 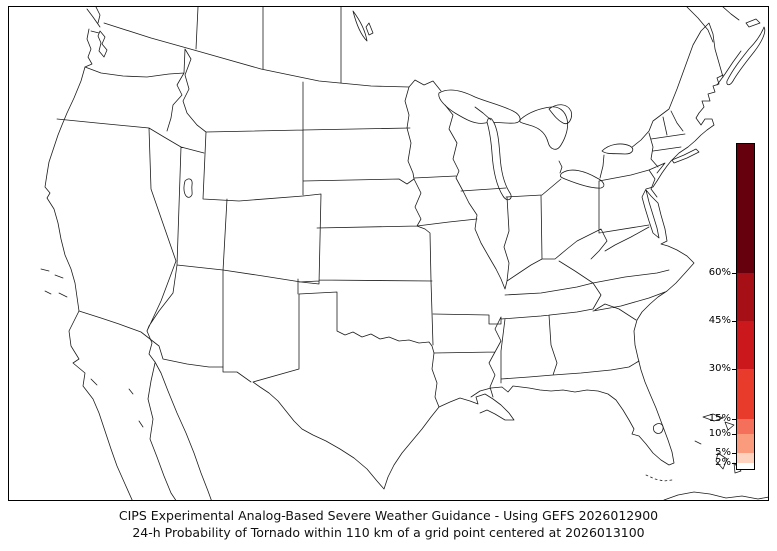 What do you see at coordinates (719, 433) in the screenshot?
I see `colorbar-tick-label: 10%` at bounding box center [719, 433].